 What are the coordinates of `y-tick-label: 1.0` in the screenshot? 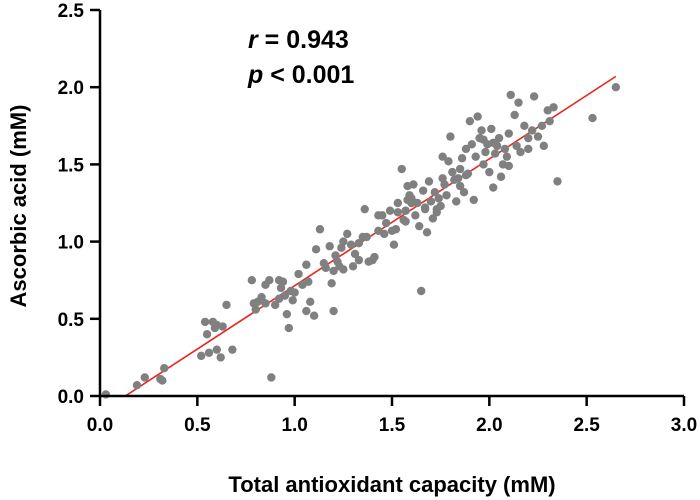 It's located at (71, 243).